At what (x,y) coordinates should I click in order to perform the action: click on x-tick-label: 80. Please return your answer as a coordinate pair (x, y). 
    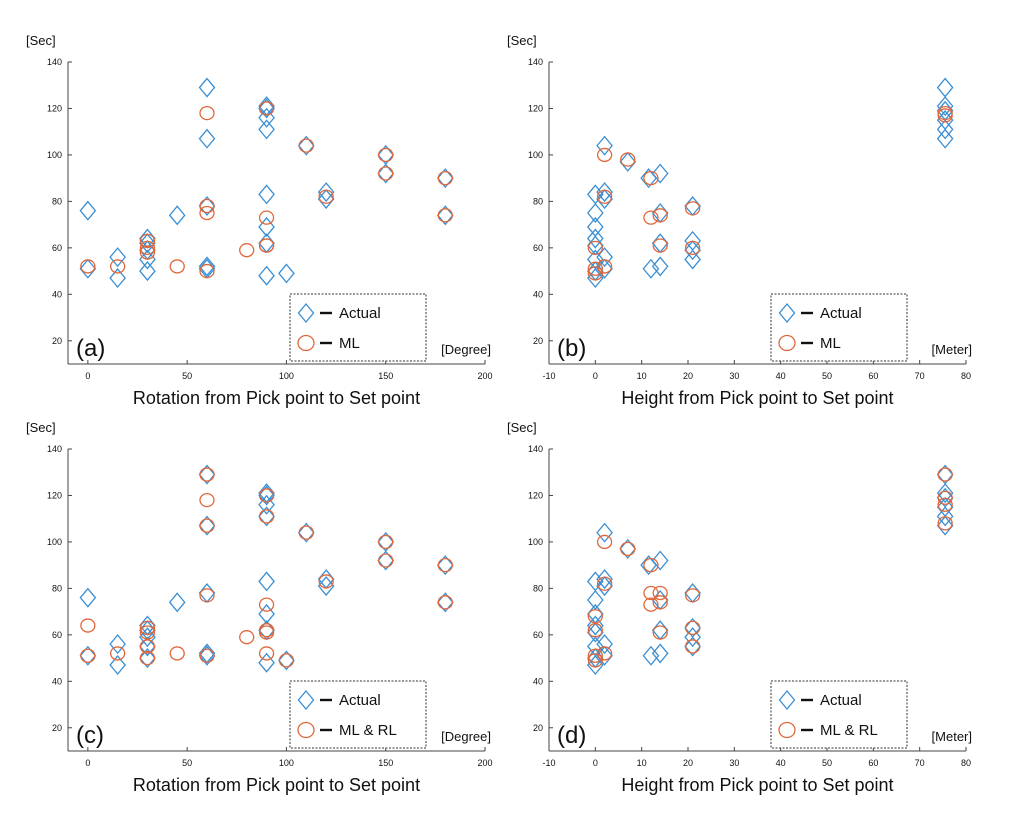
    Looking at the image, I should click on (966, 763).